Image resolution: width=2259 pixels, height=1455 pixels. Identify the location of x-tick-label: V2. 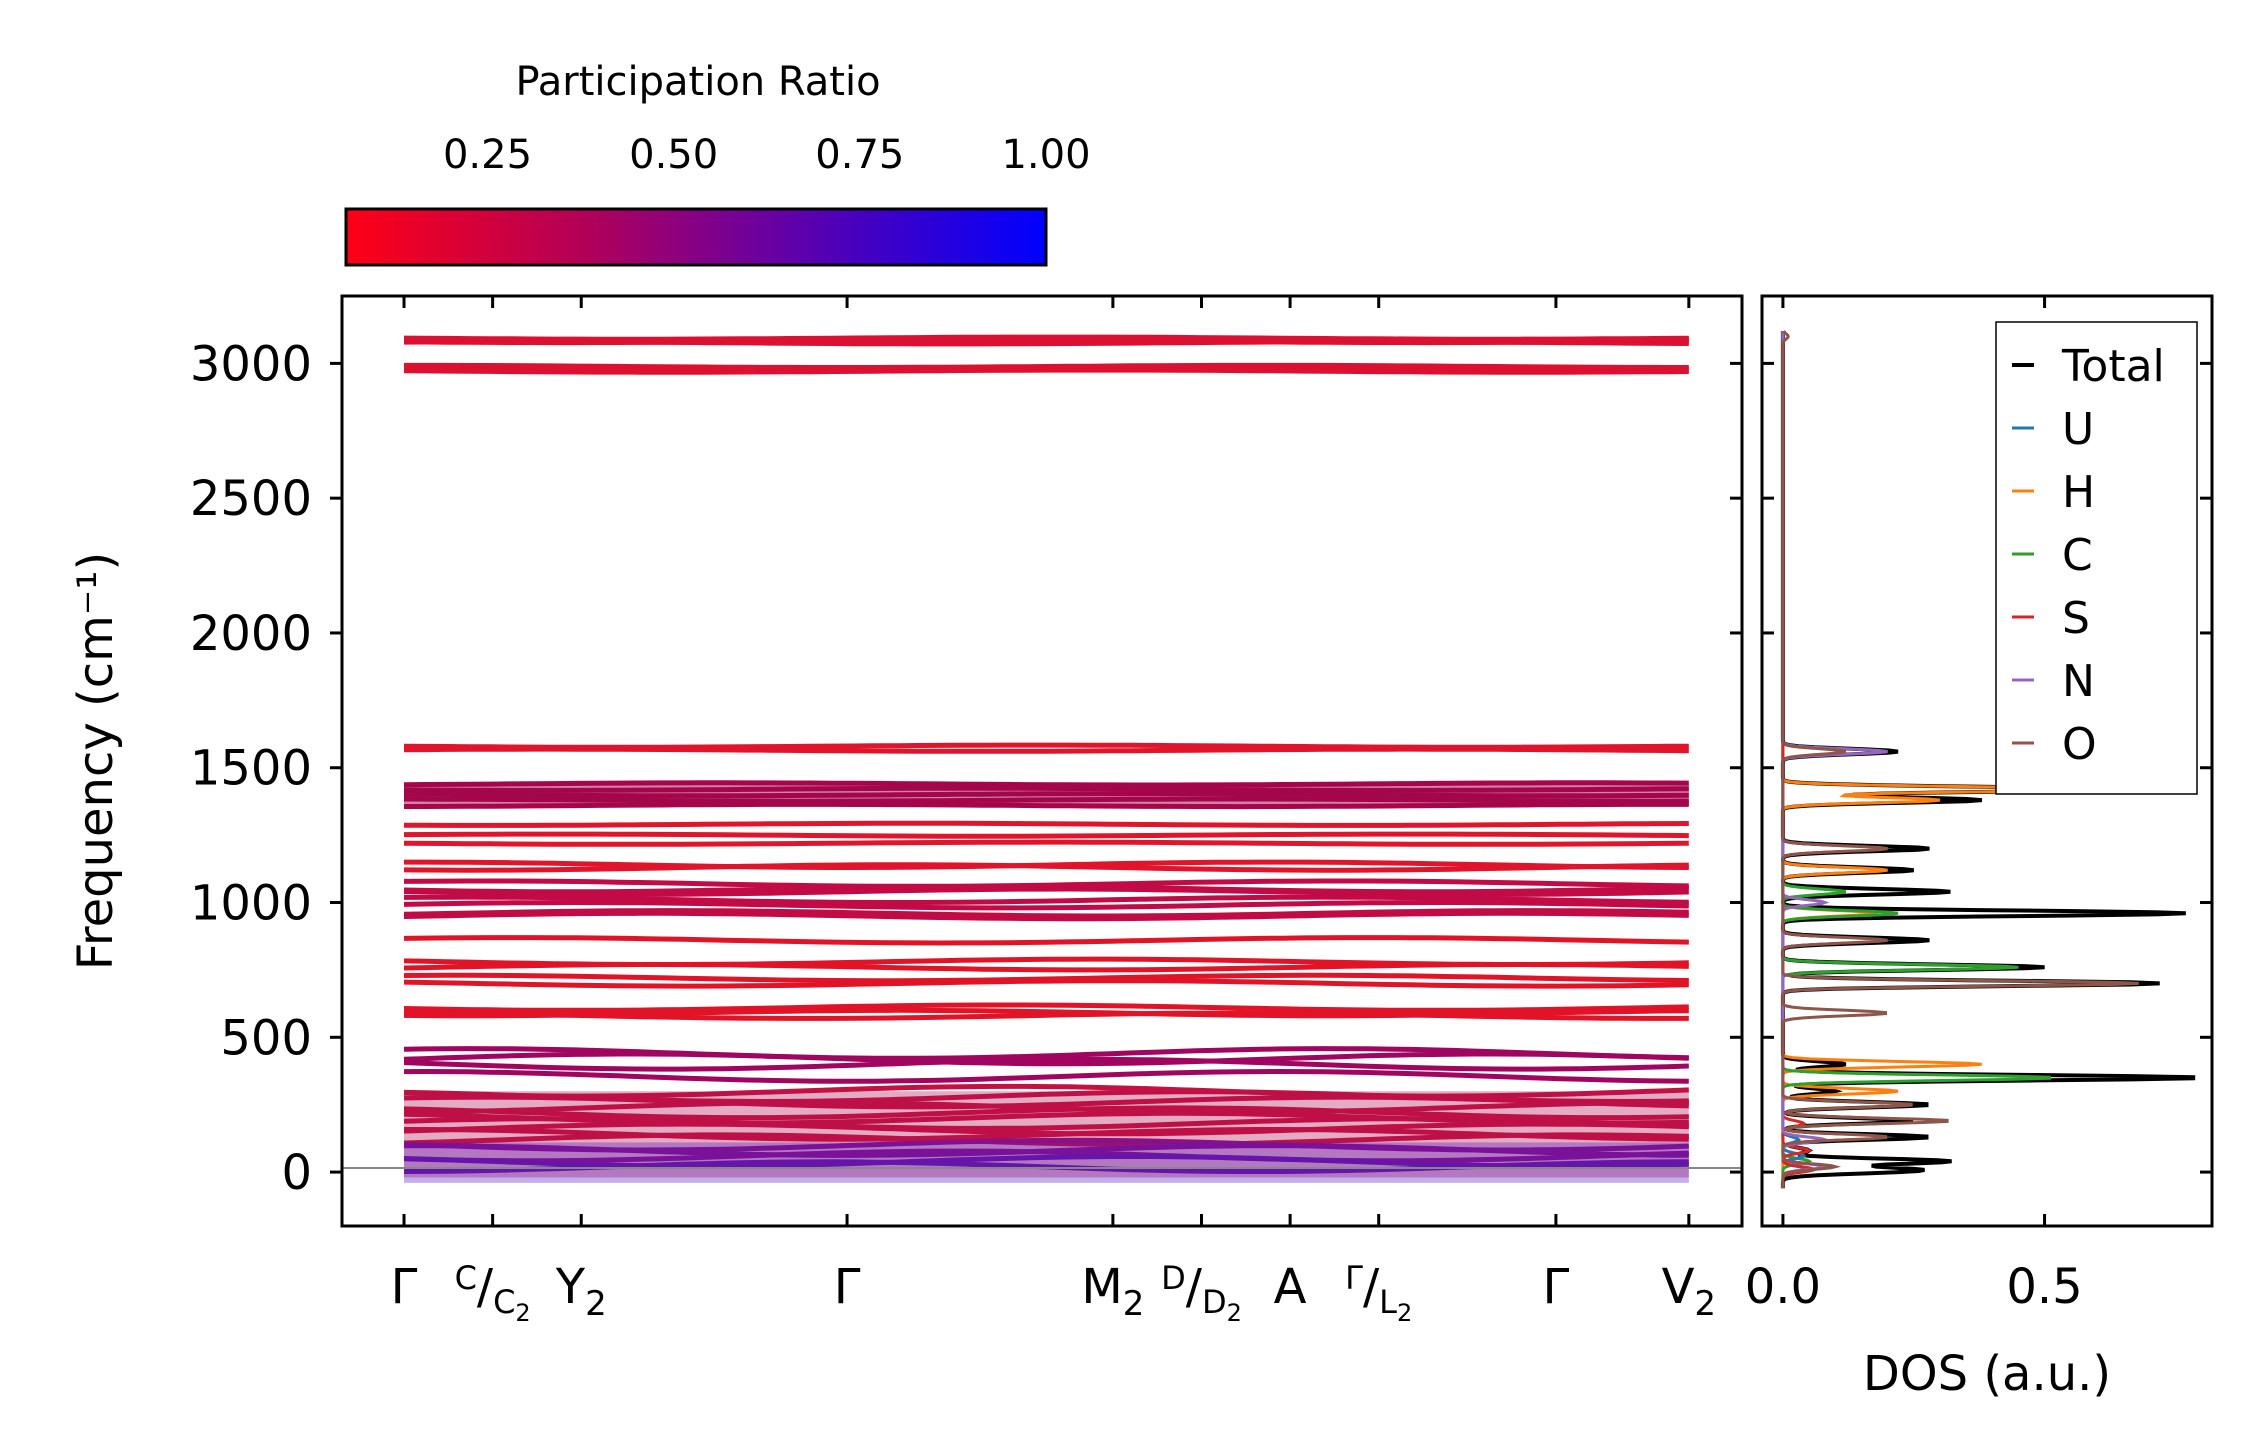
(1689, 1291).